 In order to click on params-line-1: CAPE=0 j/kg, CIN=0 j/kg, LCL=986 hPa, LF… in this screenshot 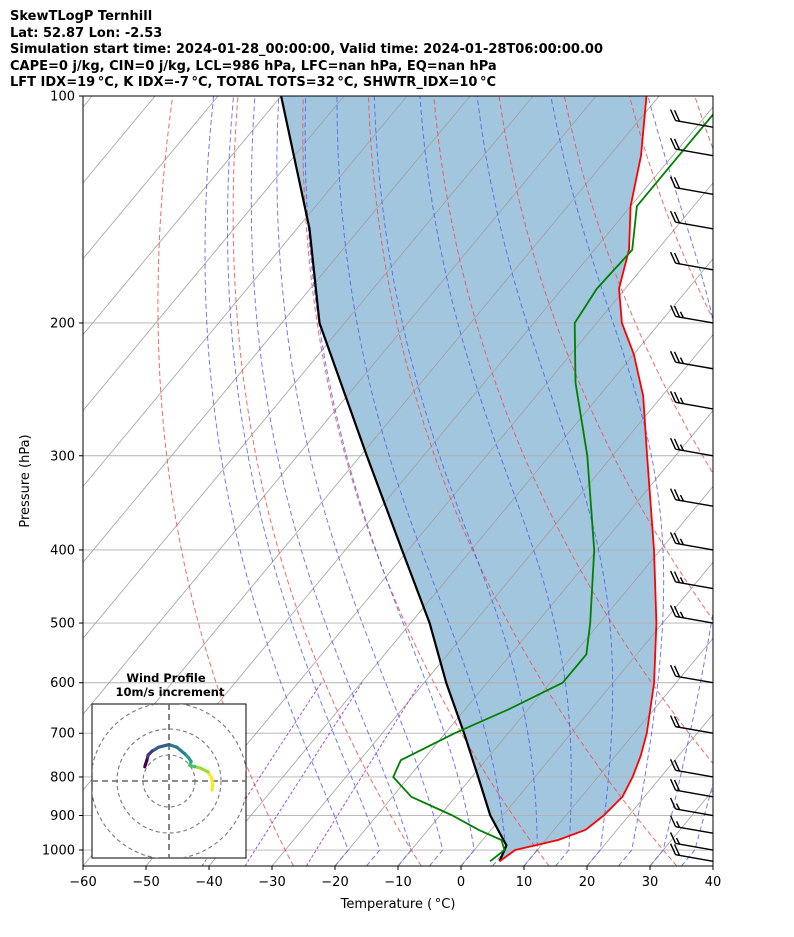, I will do `click(253, 66)`.